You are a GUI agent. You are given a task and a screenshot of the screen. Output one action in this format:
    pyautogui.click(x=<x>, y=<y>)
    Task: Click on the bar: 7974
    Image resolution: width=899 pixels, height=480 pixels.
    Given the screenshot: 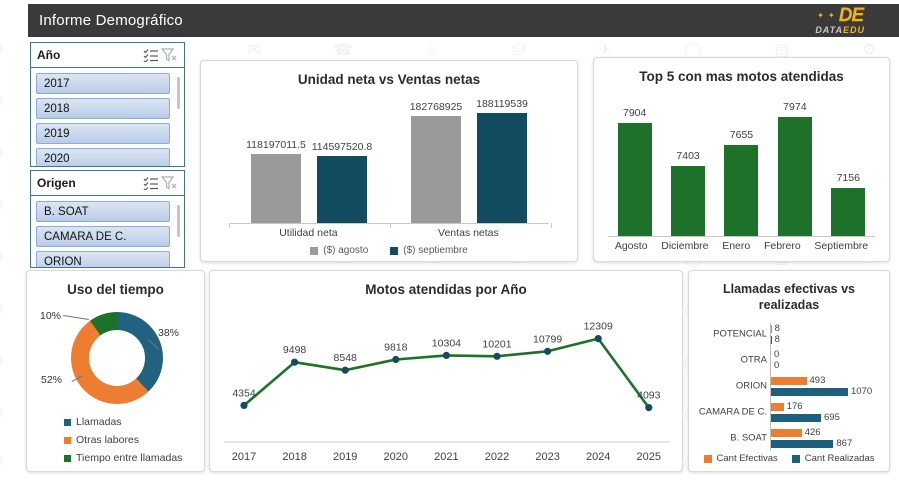 What is the action you would take?
    pyautogui.click(x=794, y=168)
    